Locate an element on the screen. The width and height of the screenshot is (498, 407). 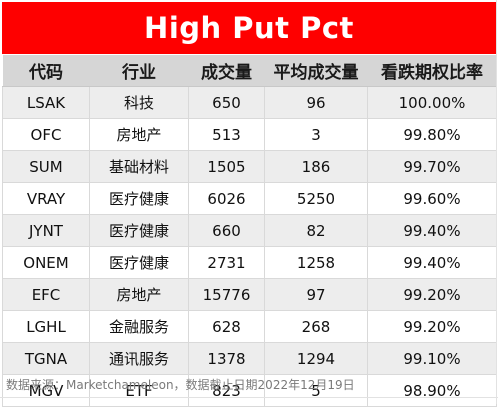
cell-avg-volume: 97 is located at coordinates (316, 294).